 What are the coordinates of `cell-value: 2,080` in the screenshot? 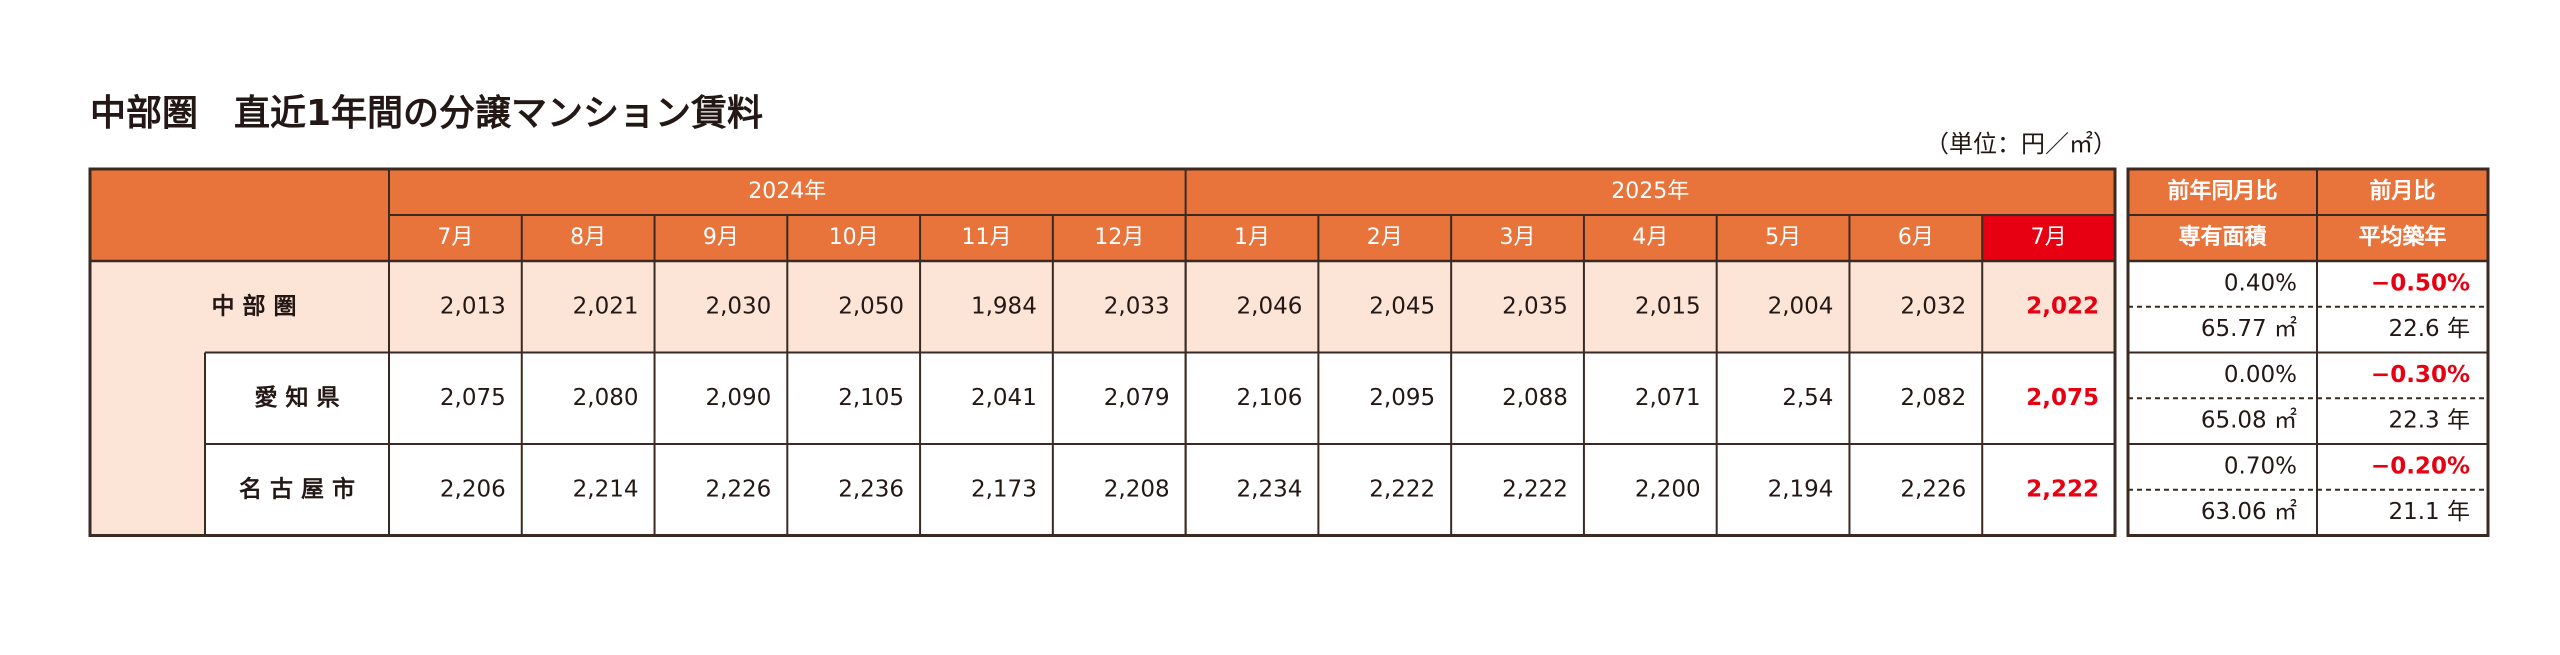 It's located at (606, 398).